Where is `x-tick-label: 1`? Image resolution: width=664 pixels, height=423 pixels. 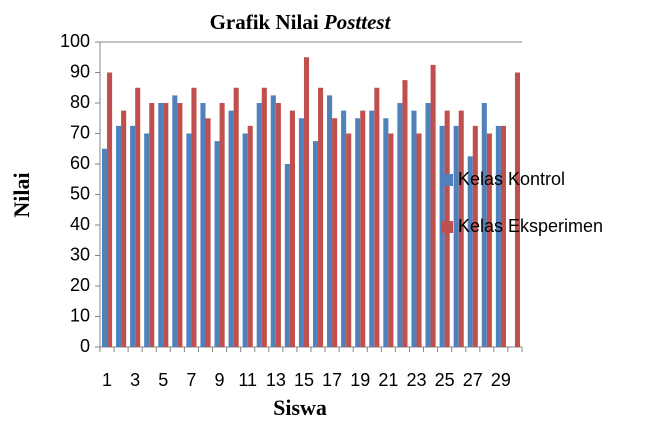
x-tick-label: 1 is located at coordinates (107, 380).